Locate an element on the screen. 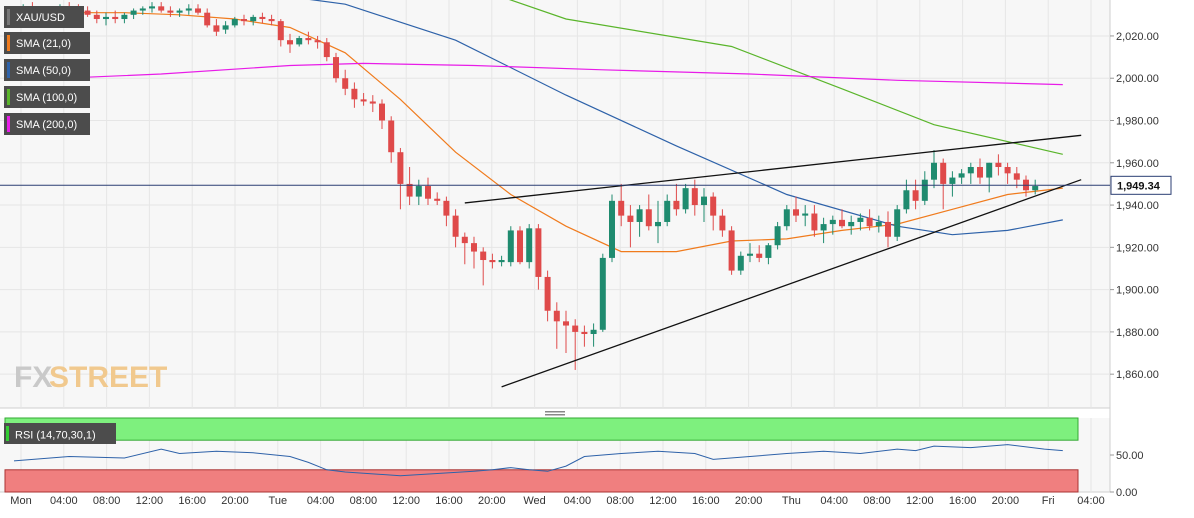 This screenshot has height=518, width=1194. trendline-upper is located at coordinates (773, 169).